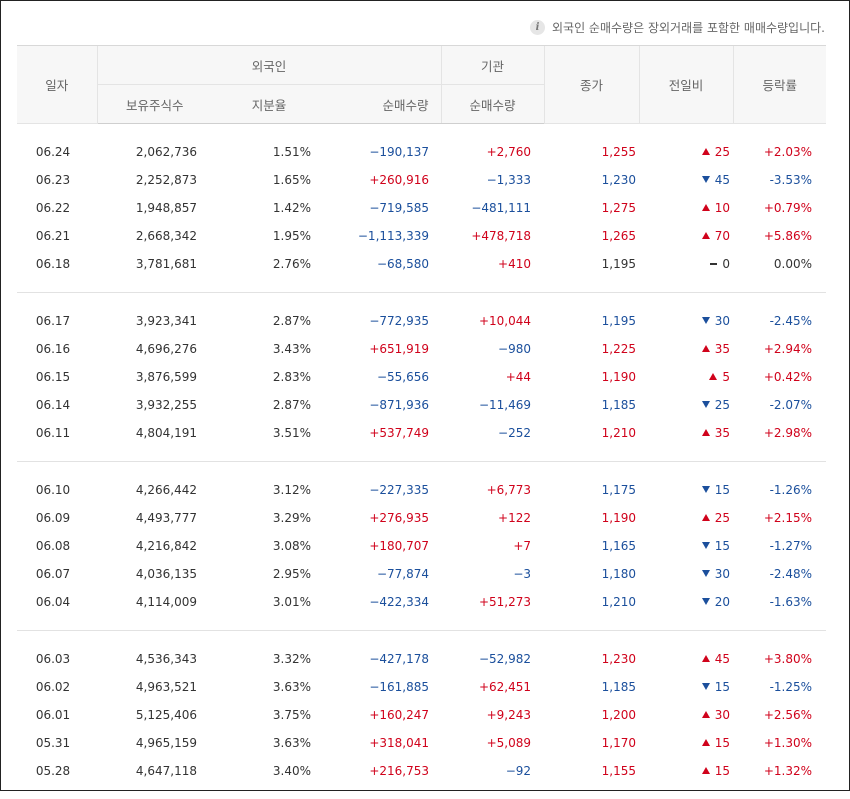  What do you see at coordinates (686, 405) in the screenshot?
I see `cell-diff: 25` at bounding box center [686, 405].